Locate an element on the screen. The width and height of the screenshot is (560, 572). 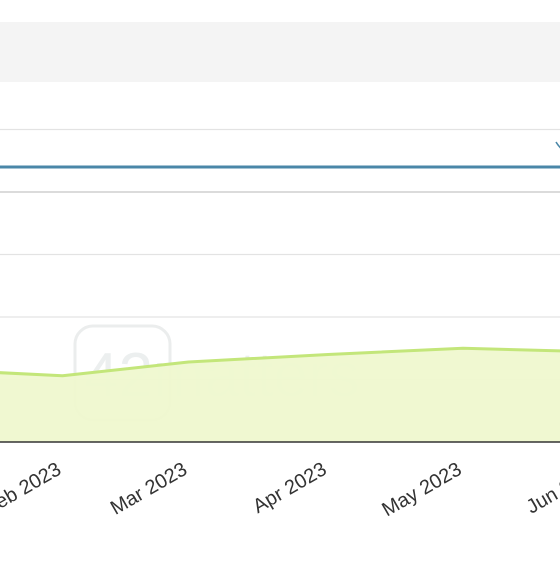
x-tick-label: May 2023 is located at coordinates (421, 489).